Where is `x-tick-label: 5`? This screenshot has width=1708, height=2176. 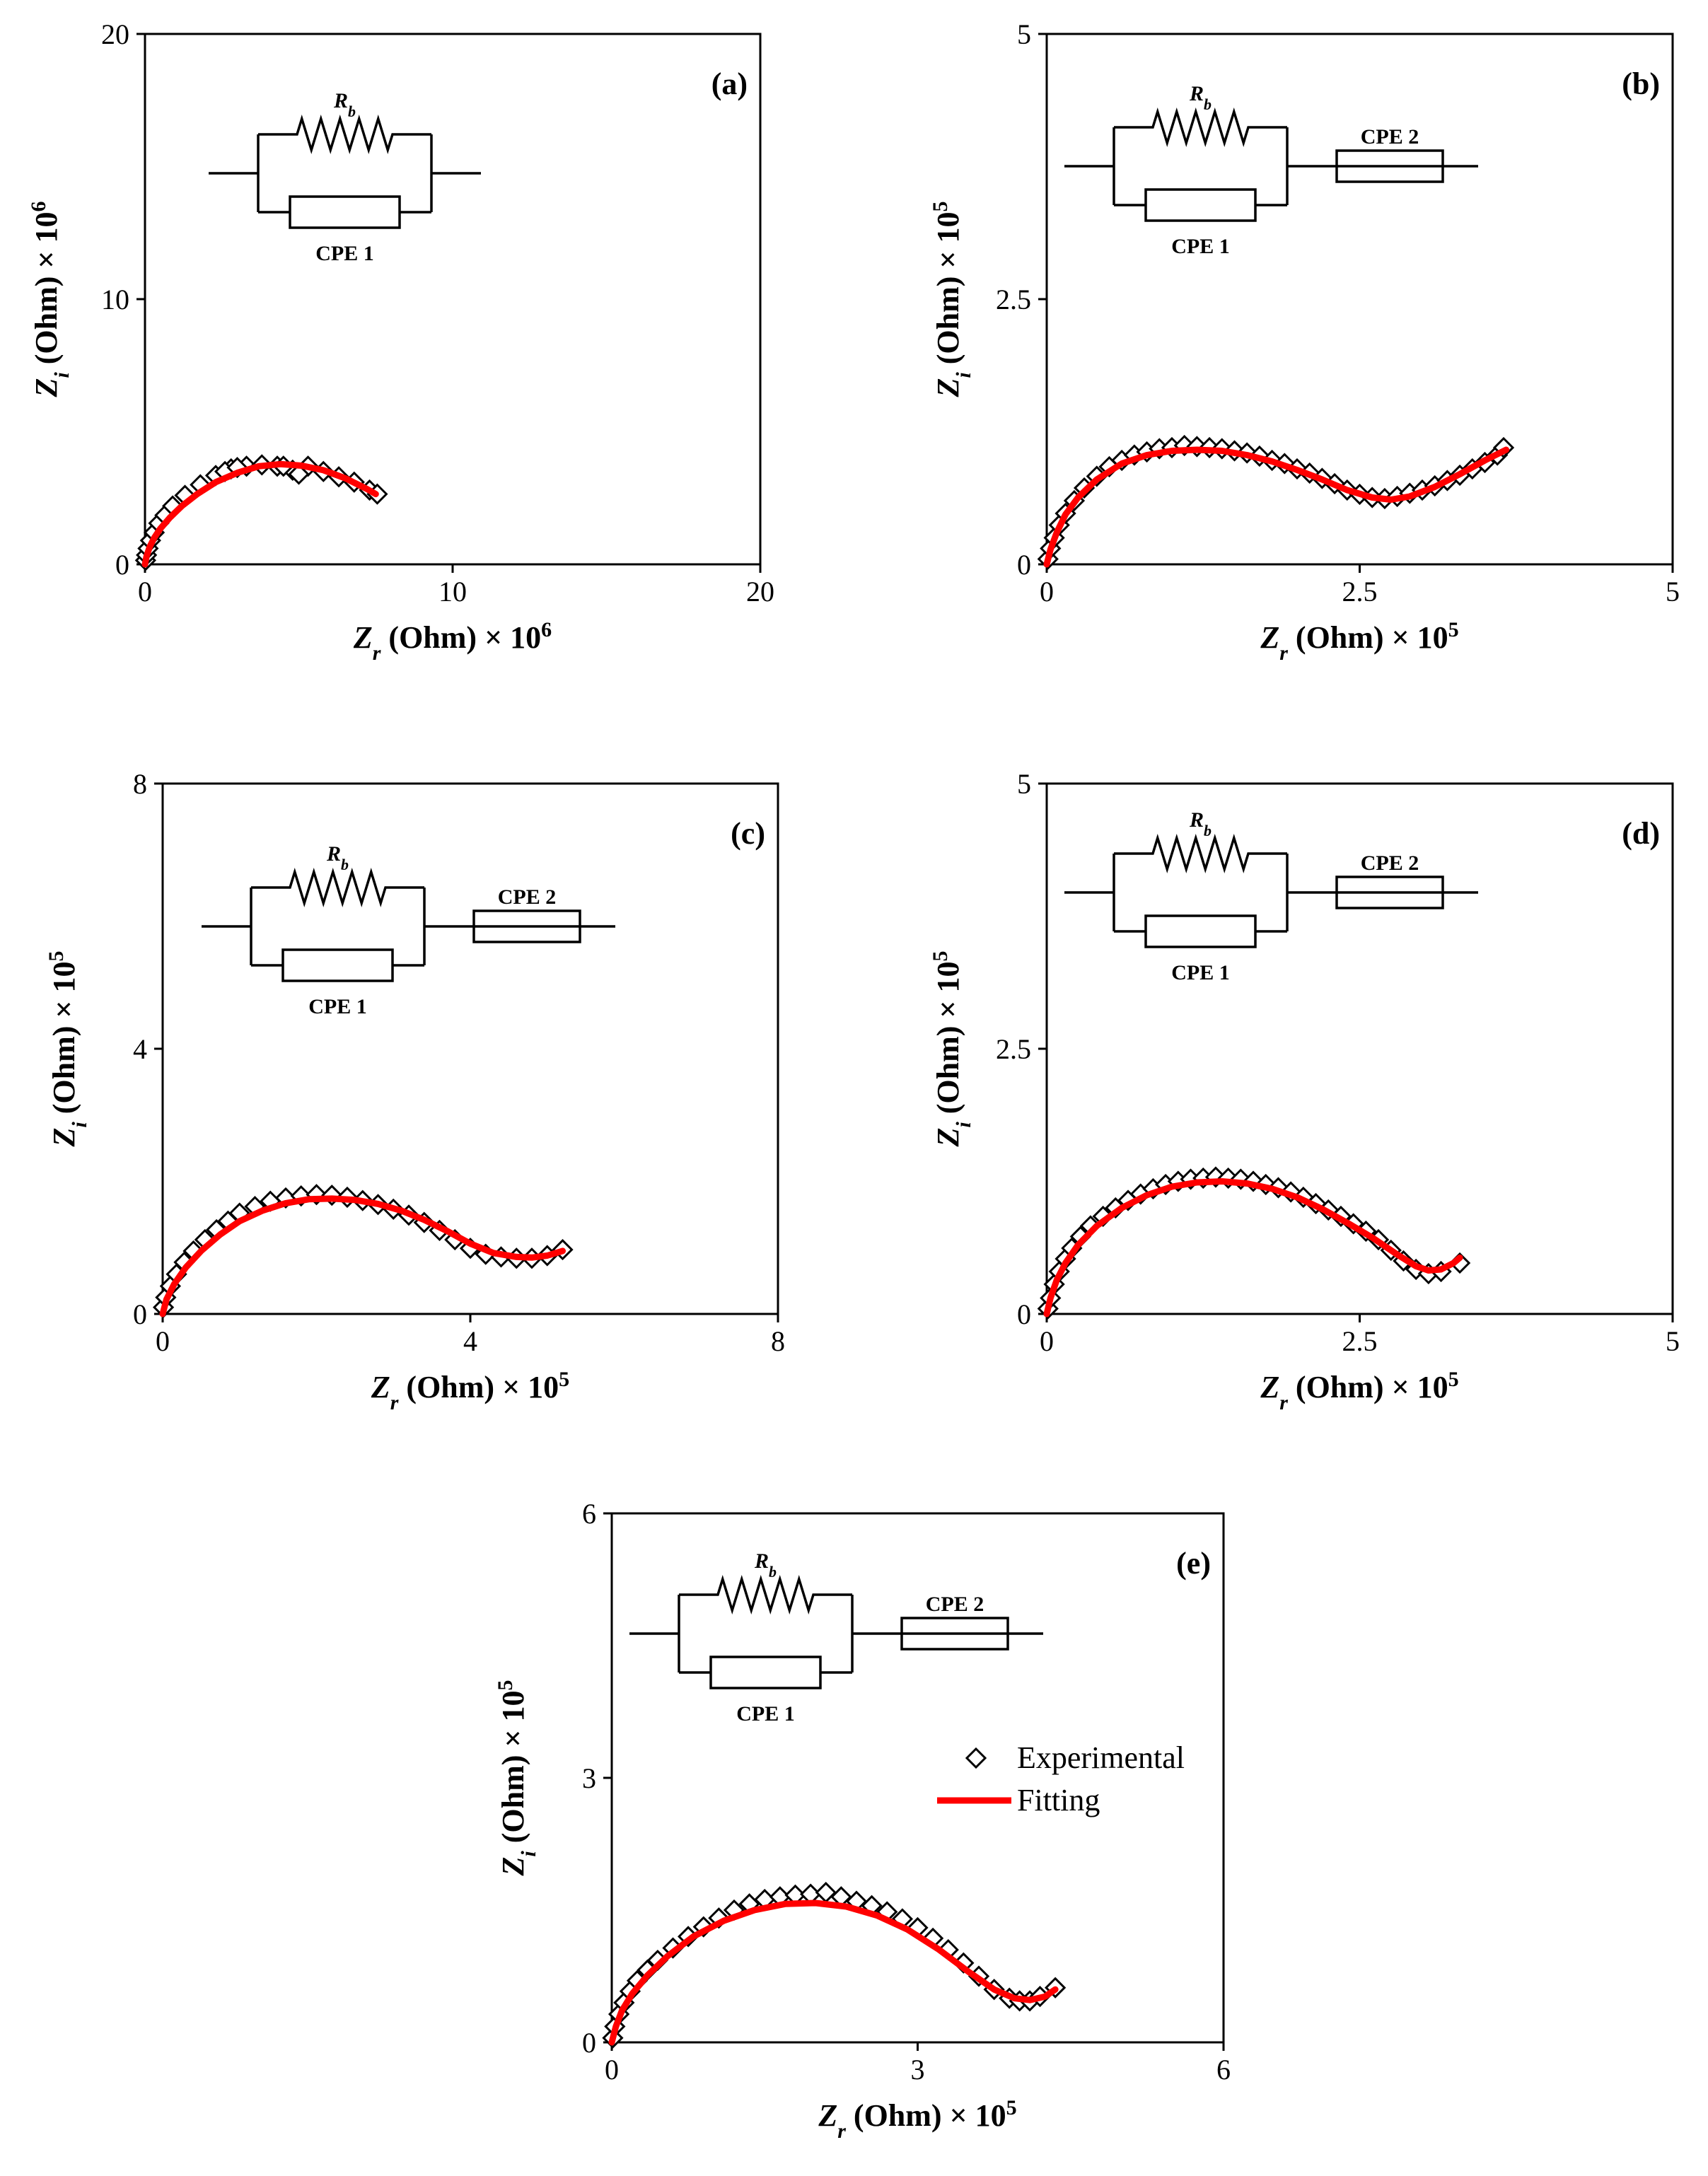
x-tick-label: 5 is located at coordinates (1673, 1341).